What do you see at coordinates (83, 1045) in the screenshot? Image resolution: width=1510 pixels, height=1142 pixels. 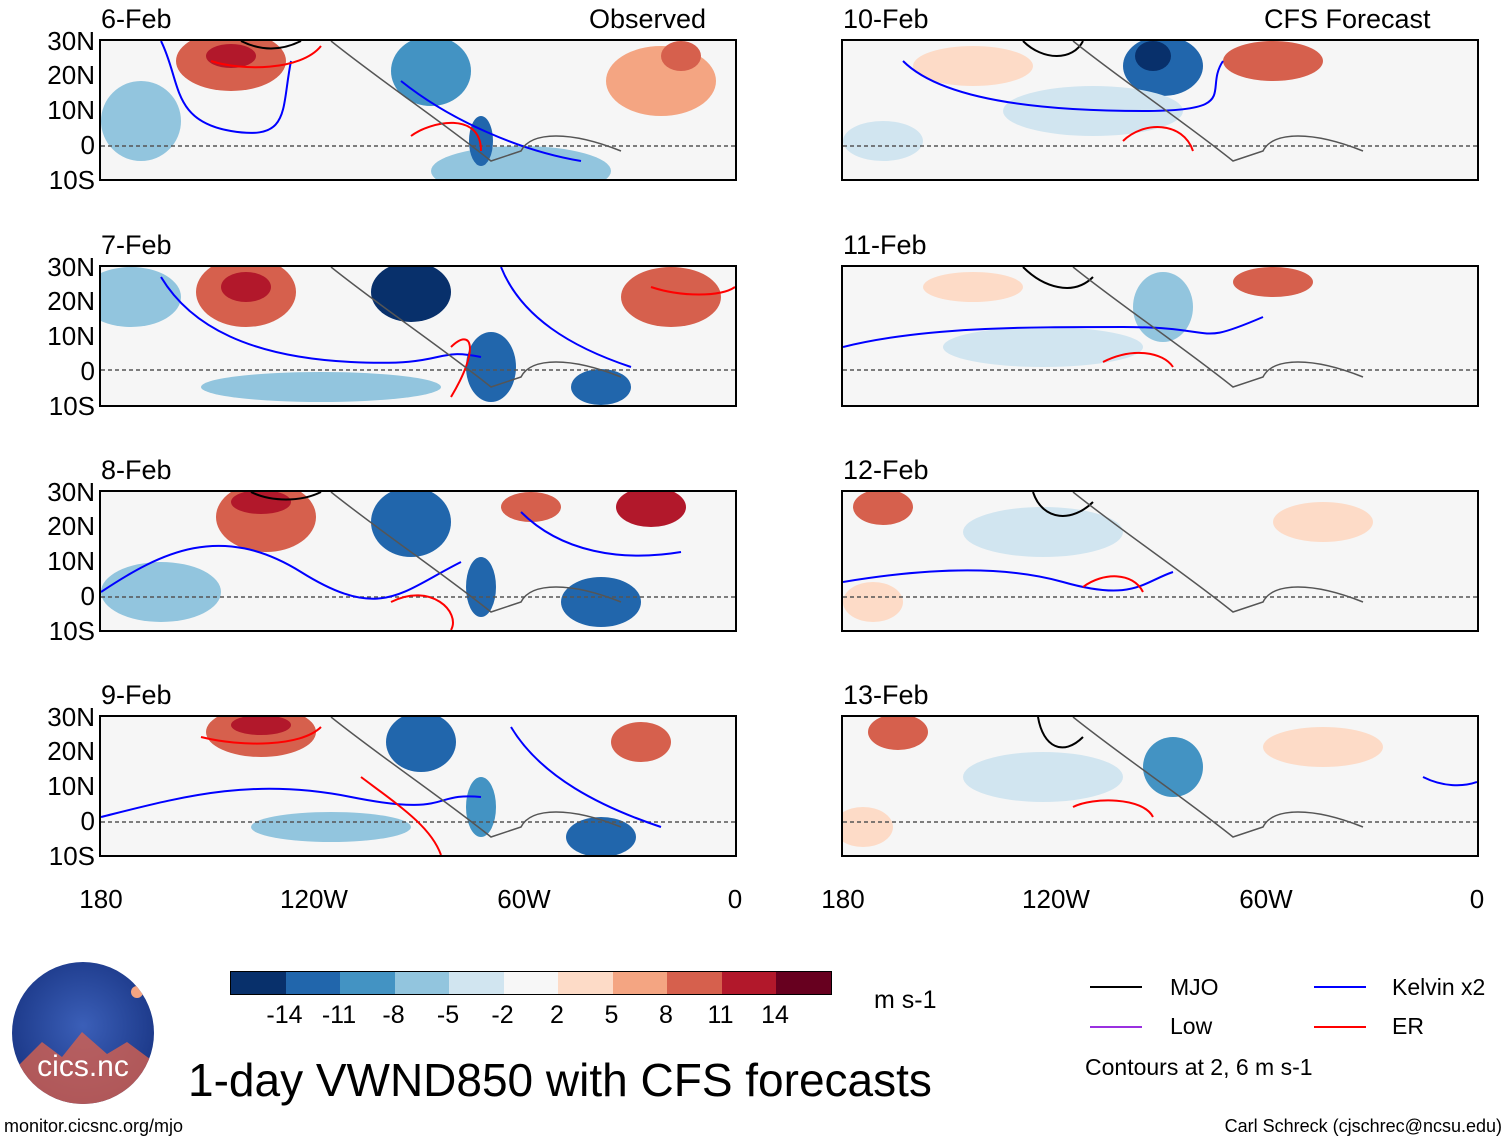 I see `logo-mountain-icon` at bounding box center [83, 1045].